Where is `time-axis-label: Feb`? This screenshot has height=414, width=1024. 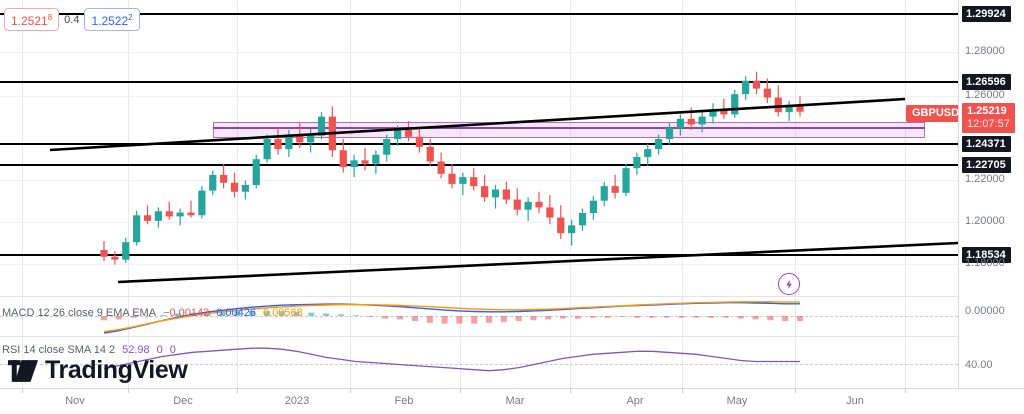 time-axis-label: Feb is located at coordinates (404, 401).